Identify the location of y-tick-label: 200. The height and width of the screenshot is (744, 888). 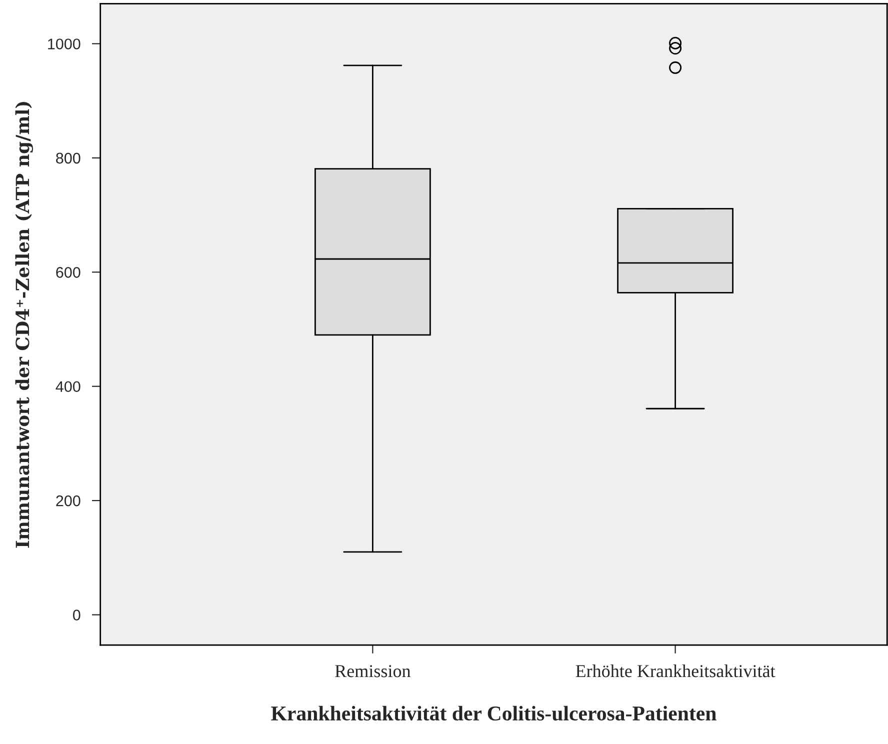
(68, 500).